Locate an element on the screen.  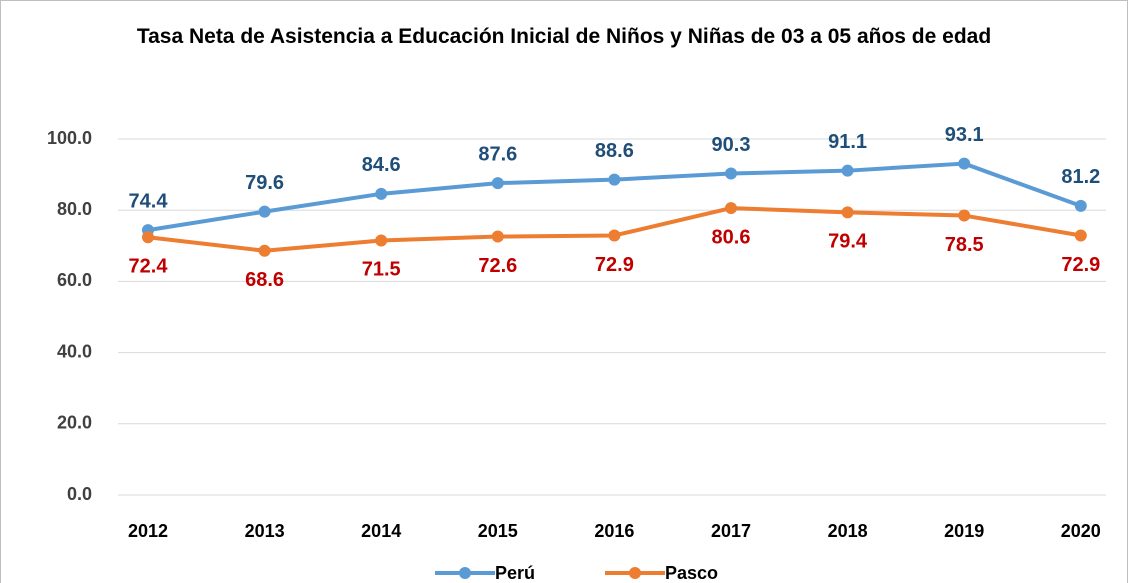
x-tick-label: 2012 is located at coordinates (148, 531).